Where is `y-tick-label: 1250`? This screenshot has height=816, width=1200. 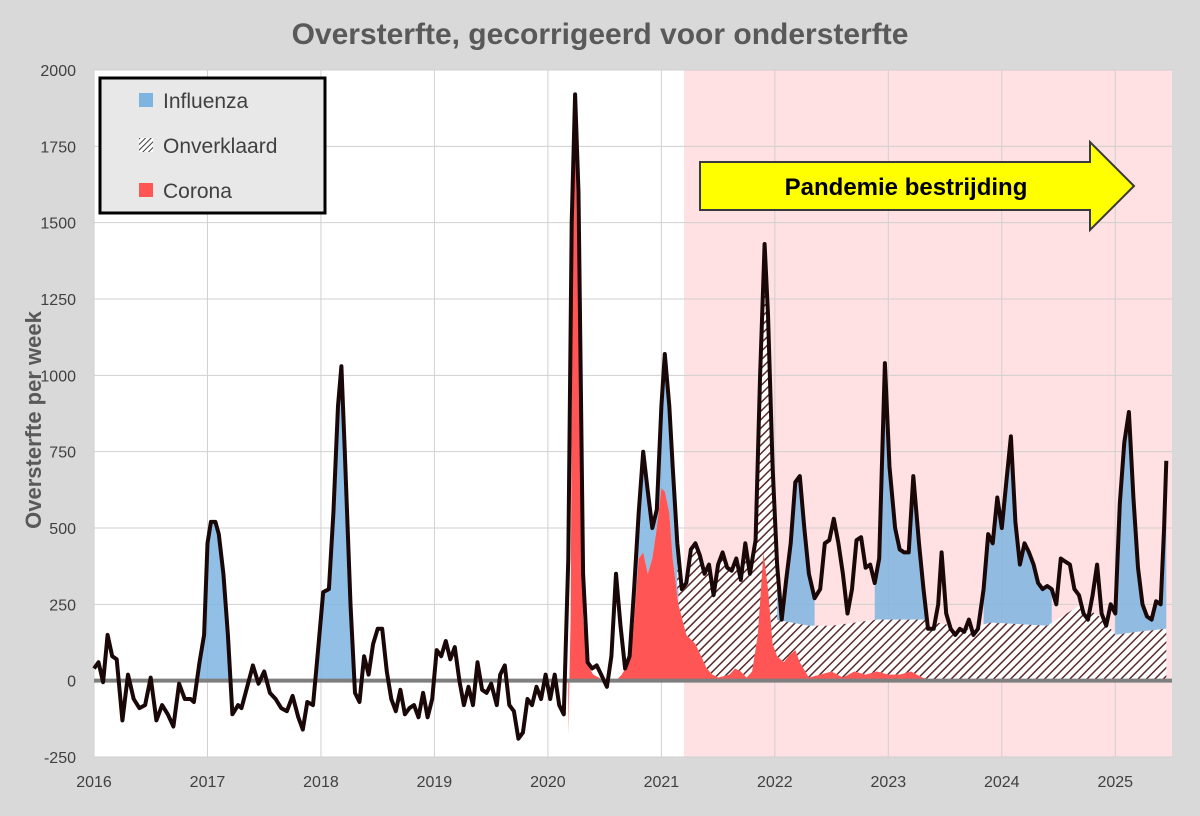 y-tick-label: 1250 is located at coordinates (58, 300).